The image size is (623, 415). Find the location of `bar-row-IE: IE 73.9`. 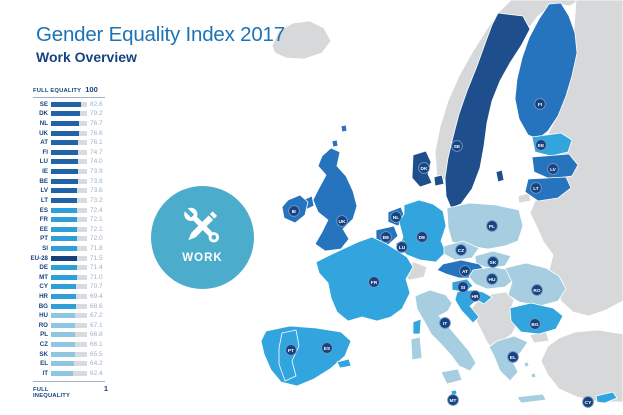

bar-row-IE: IE 73.9 is located at coordinates (68, 172).